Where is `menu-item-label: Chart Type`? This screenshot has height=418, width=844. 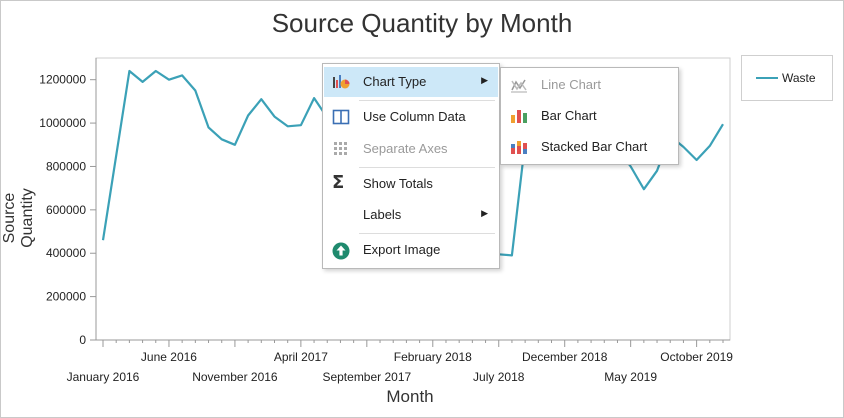
menu-item-label: Chart Type is located at coordinates (395, 81).